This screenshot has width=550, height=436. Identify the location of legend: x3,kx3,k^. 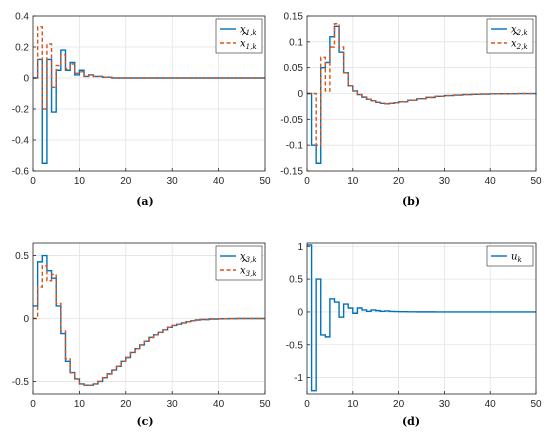
(239, 263).